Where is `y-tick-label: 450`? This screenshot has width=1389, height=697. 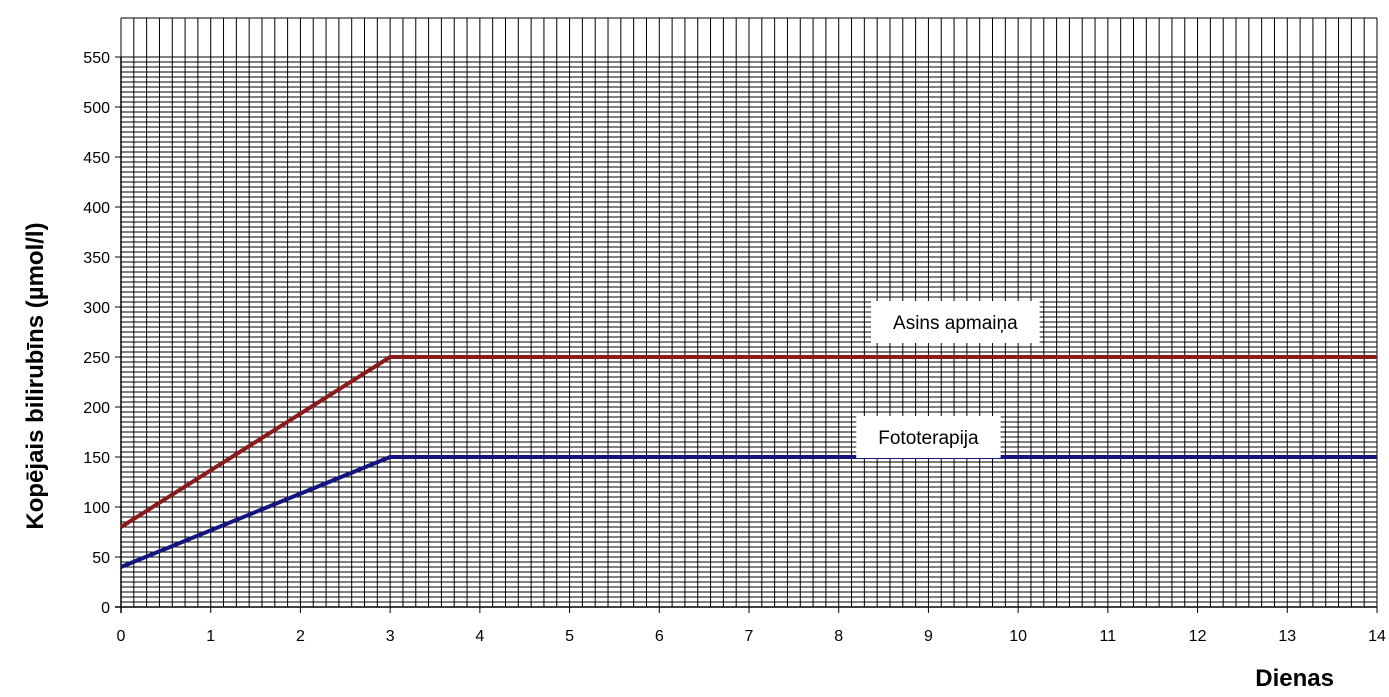
y-tick-label: 450 is located at coordinates (96, 158).